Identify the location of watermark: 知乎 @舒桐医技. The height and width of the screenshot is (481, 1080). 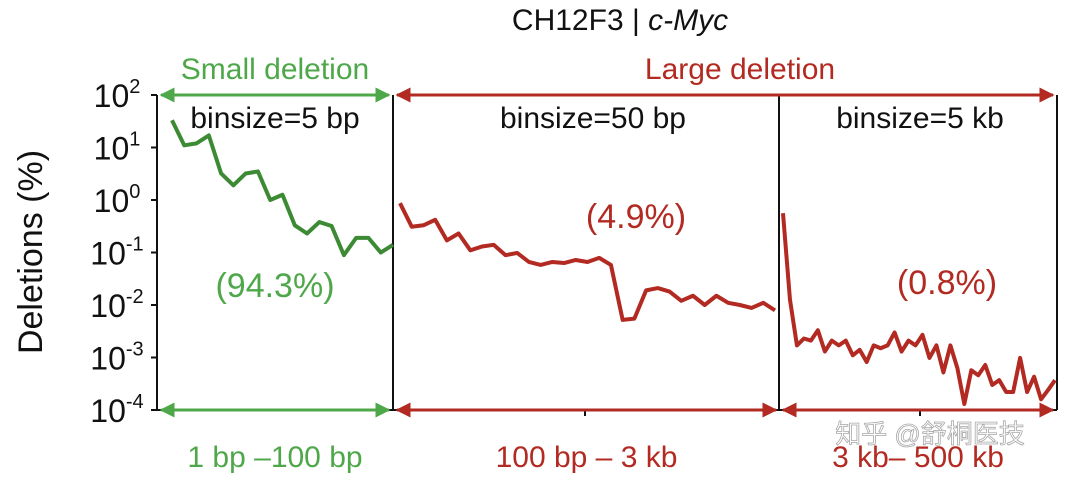
(930, 434).